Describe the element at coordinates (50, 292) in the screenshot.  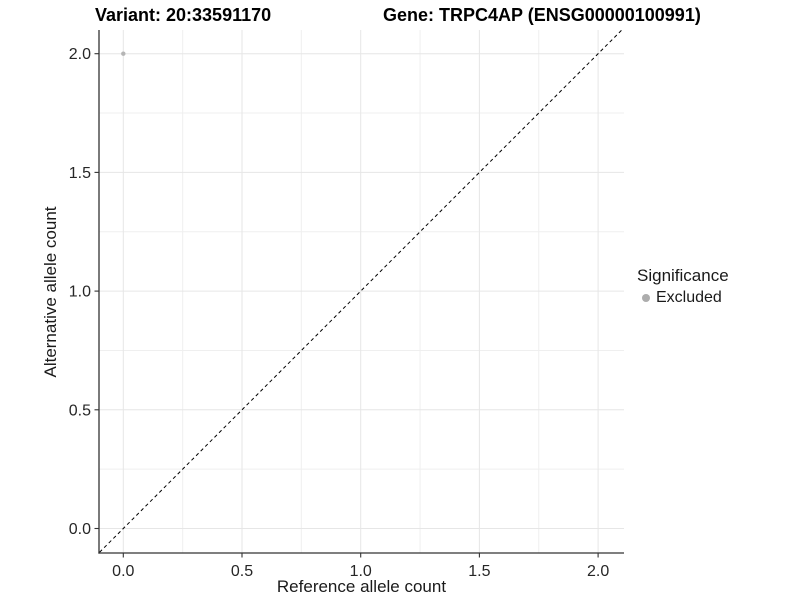
I see `y-axis-title: Alternative allele count` at that location.